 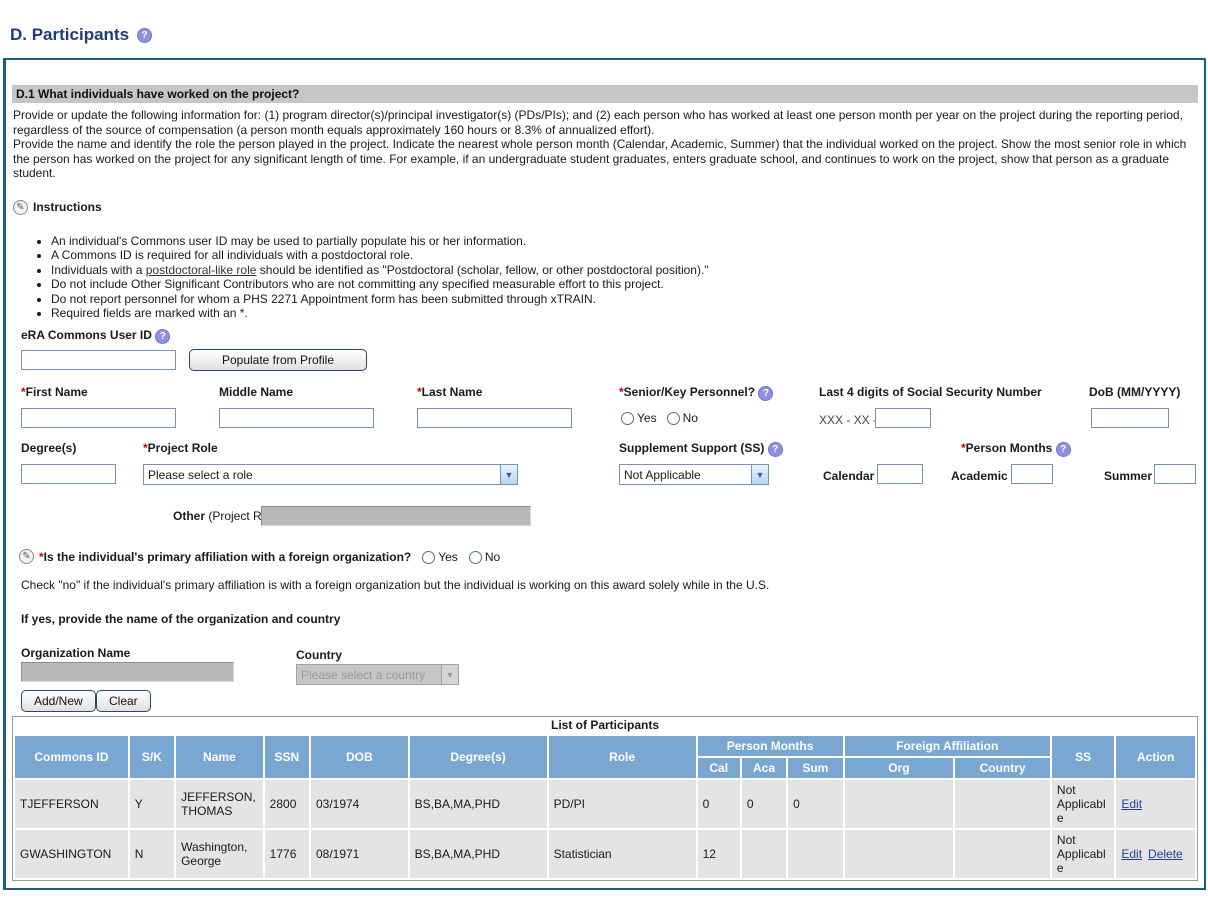 What do you see at coordinates (200, 474) in the screenshot?
I see `project-role-selected-value: Please select a role` at bounding box center [200, 474].